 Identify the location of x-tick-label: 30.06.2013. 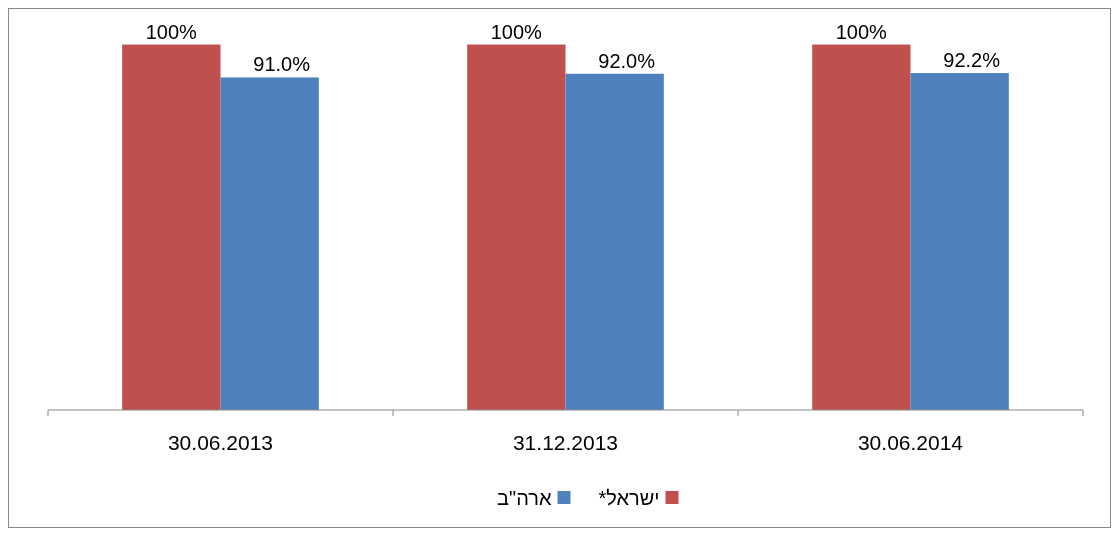
(220, 442).